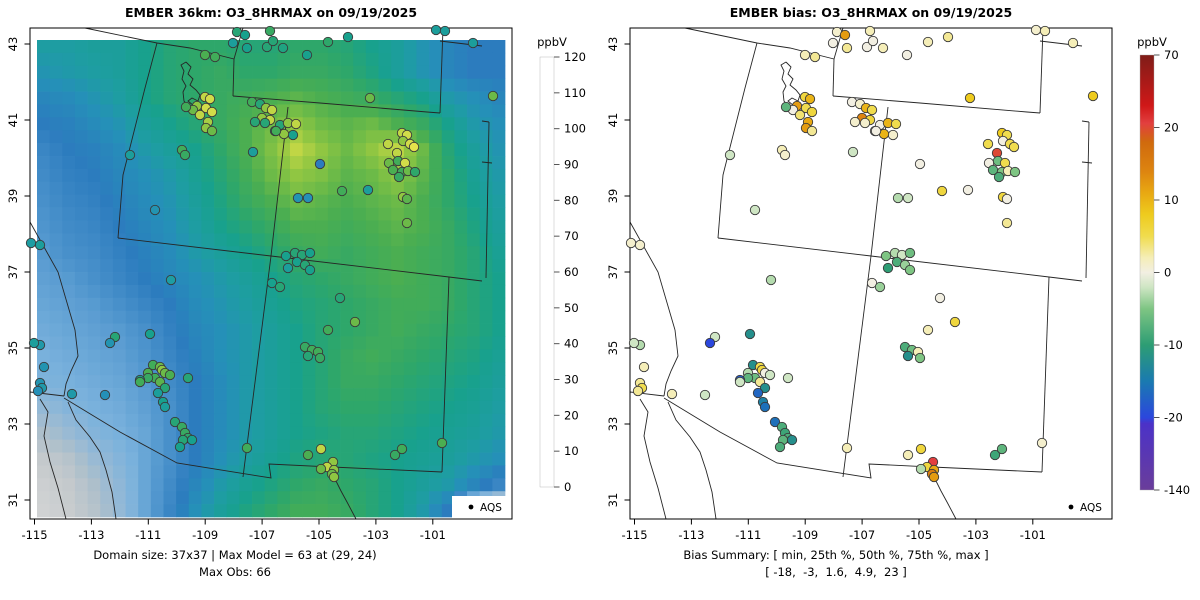 The width and height of the screenshot is (1200, 600). Describe the element at coordinates (571, 200) in the screenshot. I see `colorbar-tick-label: 80` at that location.